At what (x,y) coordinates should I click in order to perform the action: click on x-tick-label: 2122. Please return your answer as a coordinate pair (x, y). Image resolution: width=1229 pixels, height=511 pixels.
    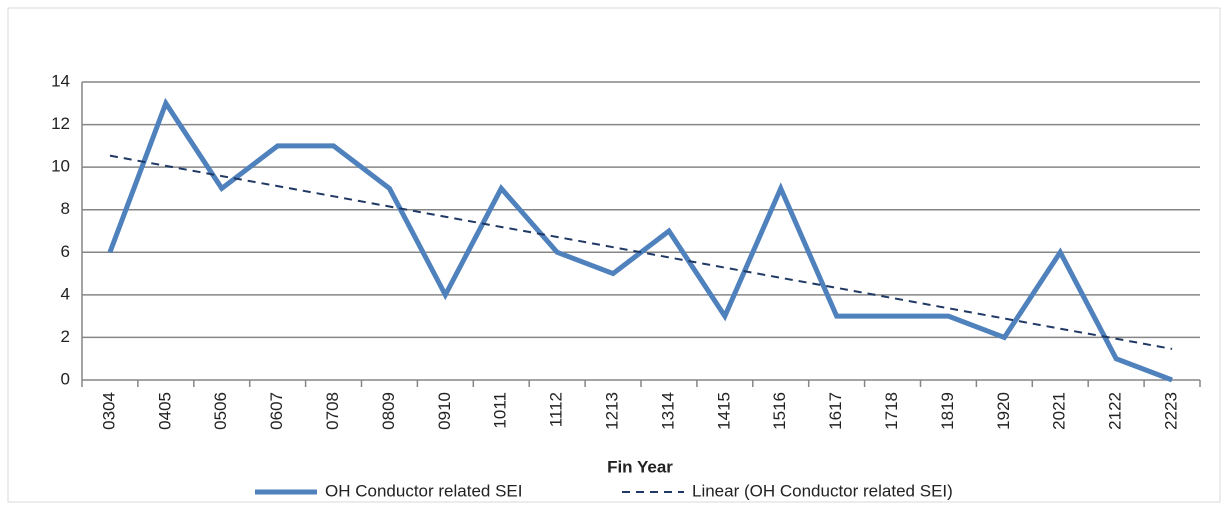
    Looking at the image, I should click on (1115, 411).